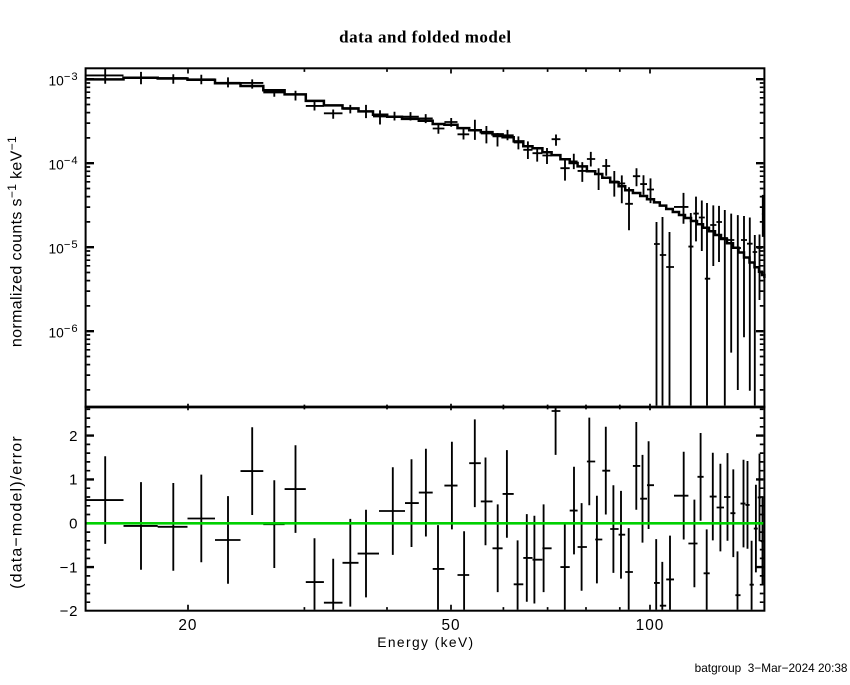  What do you see at coordinates (15, 241) in the screenshot?
I see `svg-text: normalized counts s−1 keV−1` at bounding box center [15, 241].